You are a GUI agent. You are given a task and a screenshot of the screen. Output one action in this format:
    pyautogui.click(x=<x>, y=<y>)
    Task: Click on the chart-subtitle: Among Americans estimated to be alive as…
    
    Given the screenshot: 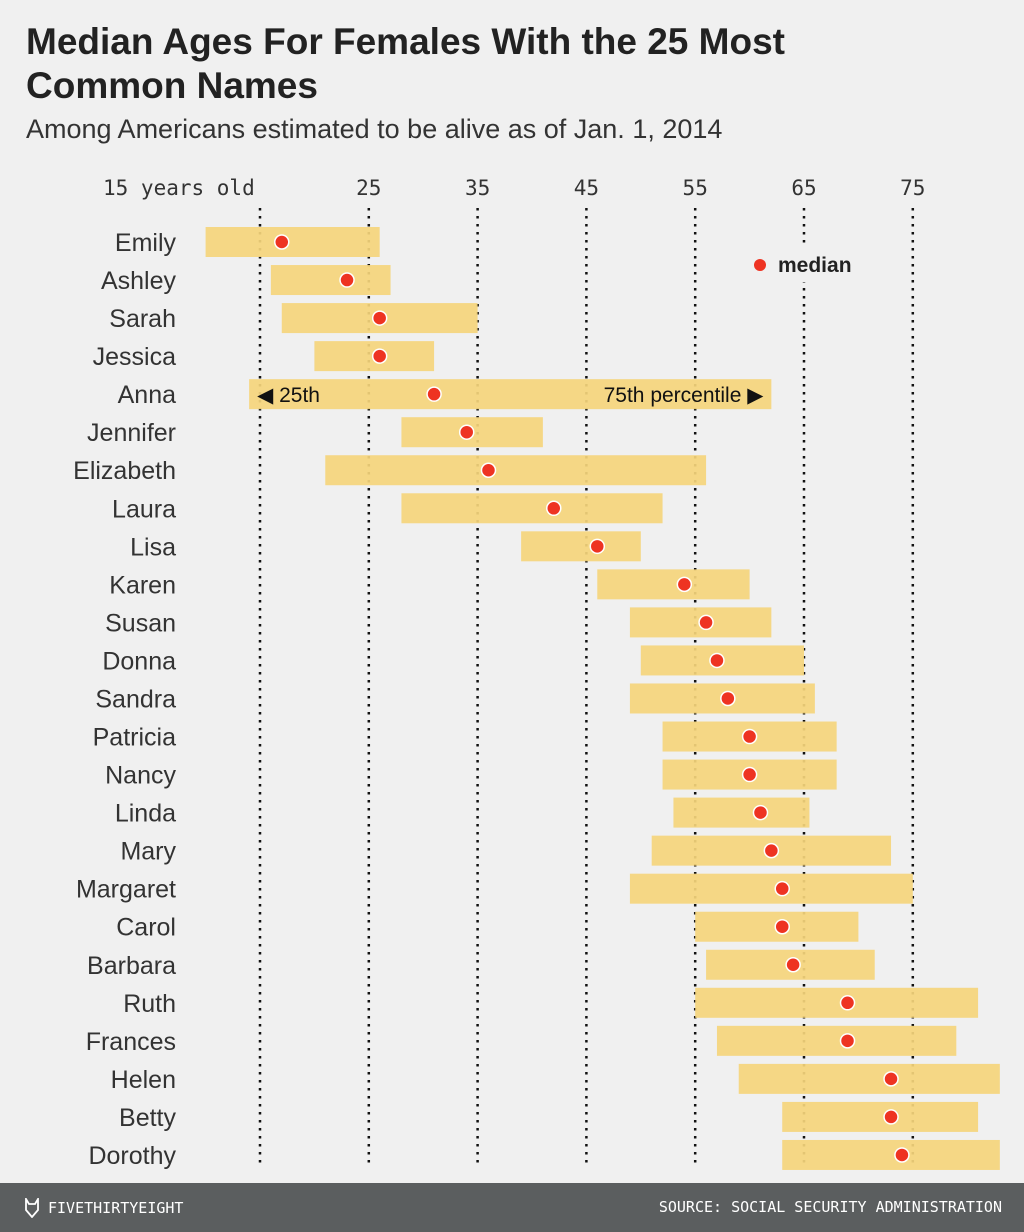 What is the action you would take?
    pyautogui.click(x=374, y=129)
    